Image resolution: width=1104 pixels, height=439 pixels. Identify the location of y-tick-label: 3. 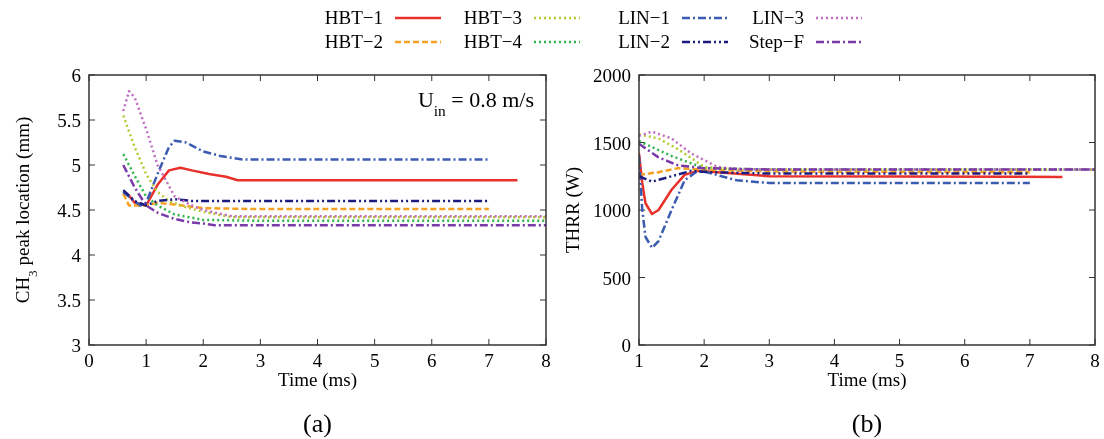
(76, 345).